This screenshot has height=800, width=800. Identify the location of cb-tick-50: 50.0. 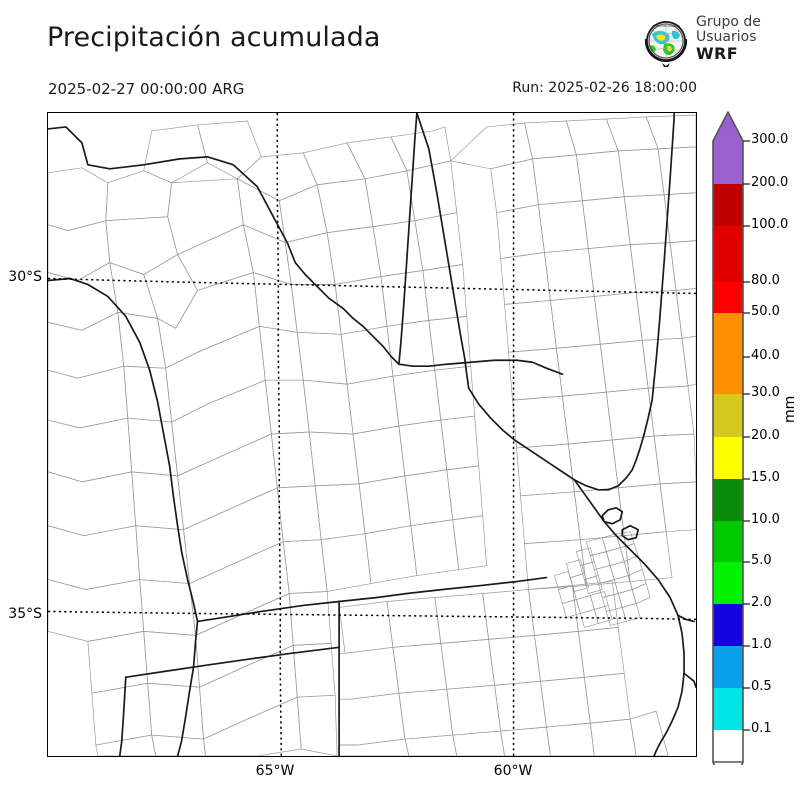
(765, 311).